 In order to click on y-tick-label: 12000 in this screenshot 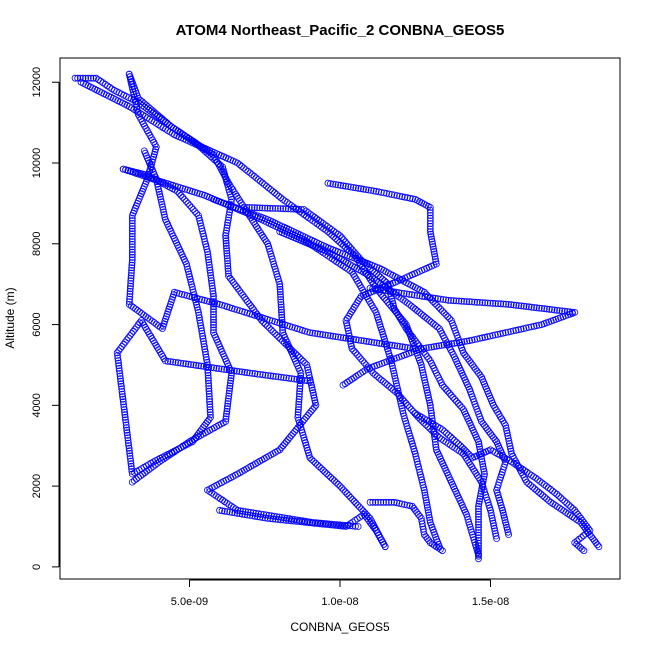, I will do `click(37, 82)`.